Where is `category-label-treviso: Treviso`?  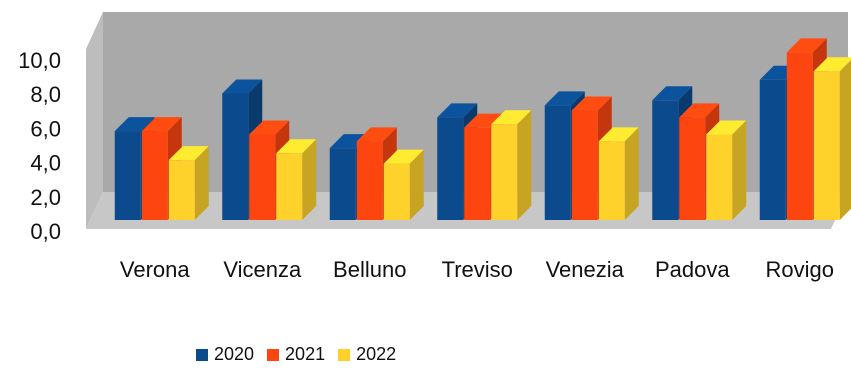
category-label-treviso: Treviso is located at coordinates (477, 269).